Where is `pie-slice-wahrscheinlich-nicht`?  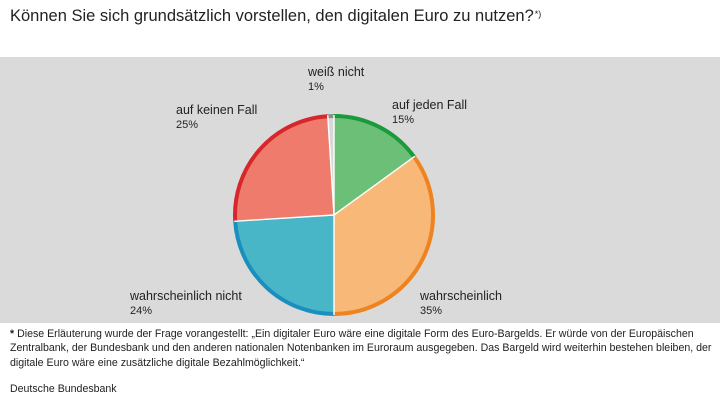 pie-slice-wahrscheinlich-nicht is located at coordinates (284, 264).